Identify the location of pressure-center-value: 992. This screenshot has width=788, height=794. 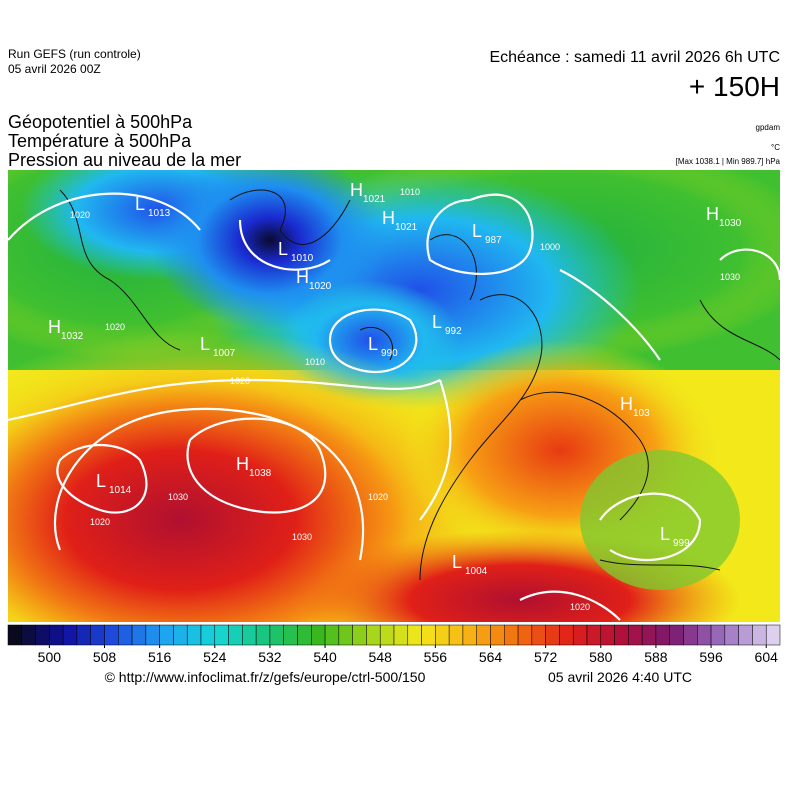
(453, 331).